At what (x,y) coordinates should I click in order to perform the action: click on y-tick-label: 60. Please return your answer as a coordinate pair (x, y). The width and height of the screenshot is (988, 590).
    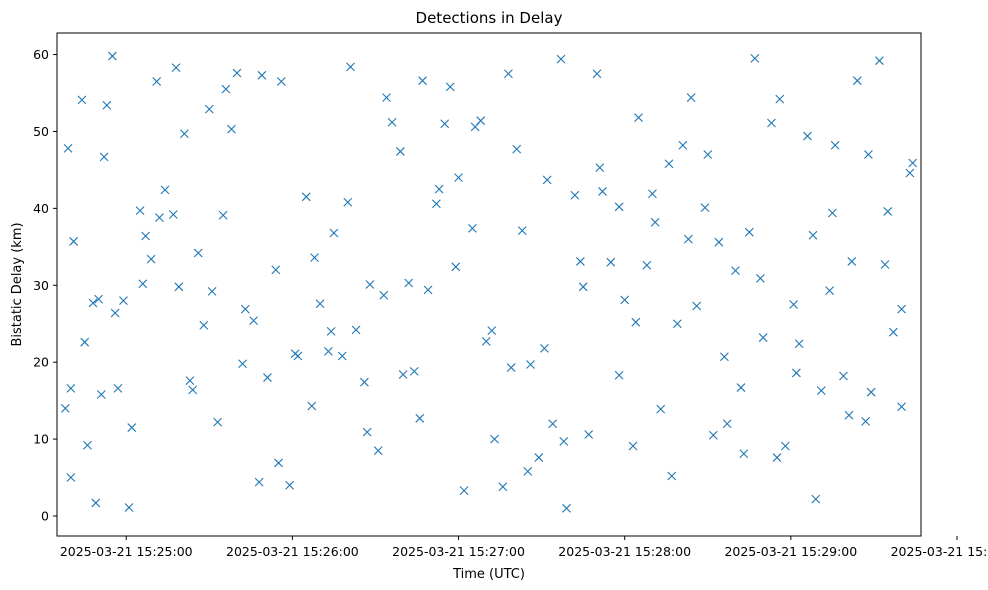
    Looking at the image, I should click on (41, 54).